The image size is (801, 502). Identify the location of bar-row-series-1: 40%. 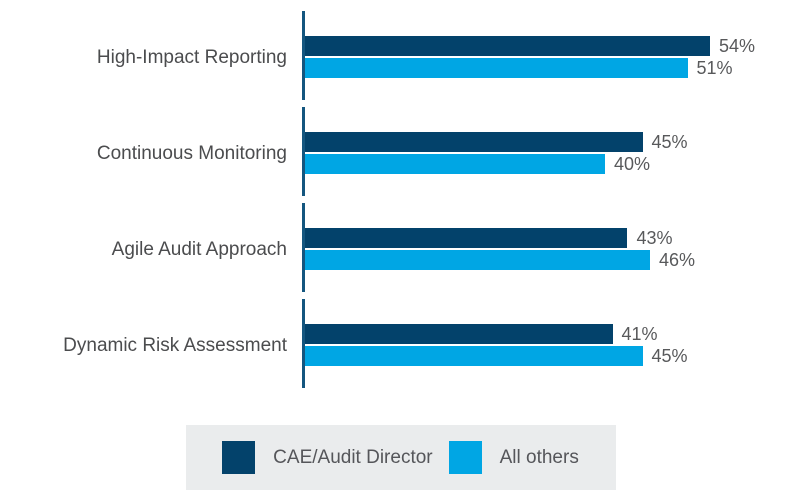
(530, 164).